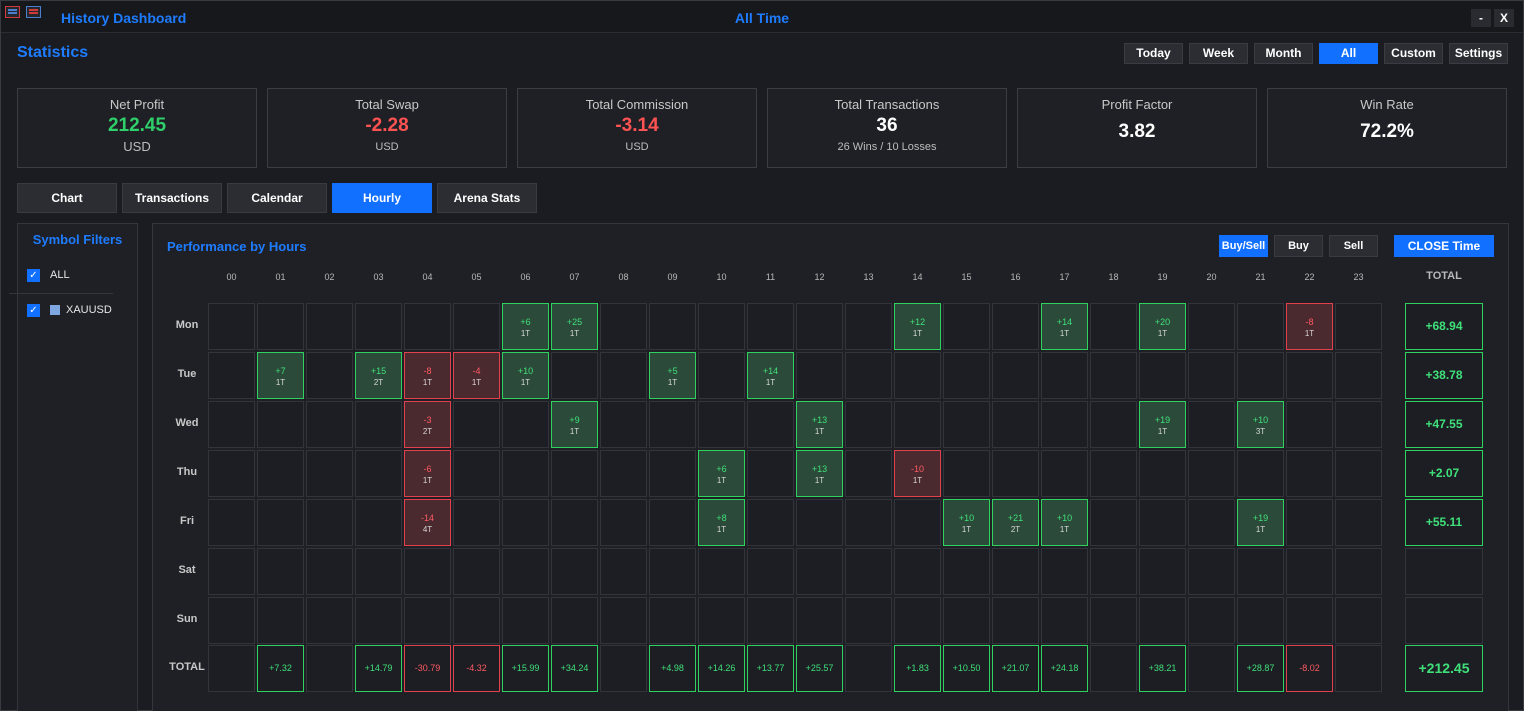  Describe the element at coordinates (1504, 18) in the screenshot. I see `close-button: X` at that location.